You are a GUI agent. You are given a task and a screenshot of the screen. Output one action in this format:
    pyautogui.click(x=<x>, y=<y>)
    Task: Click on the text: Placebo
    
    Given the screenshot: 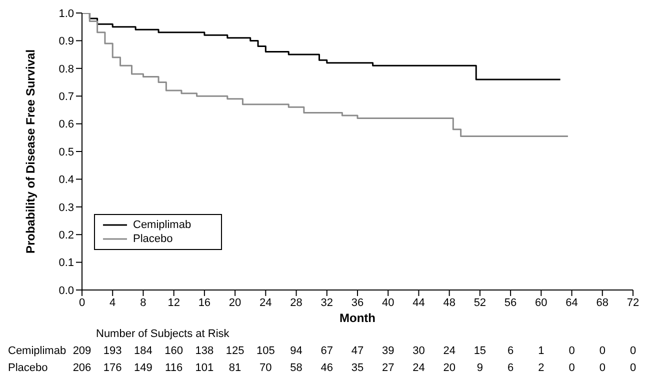 What is the action you would take?
    pyautogui.click(x=28, y=368)
    